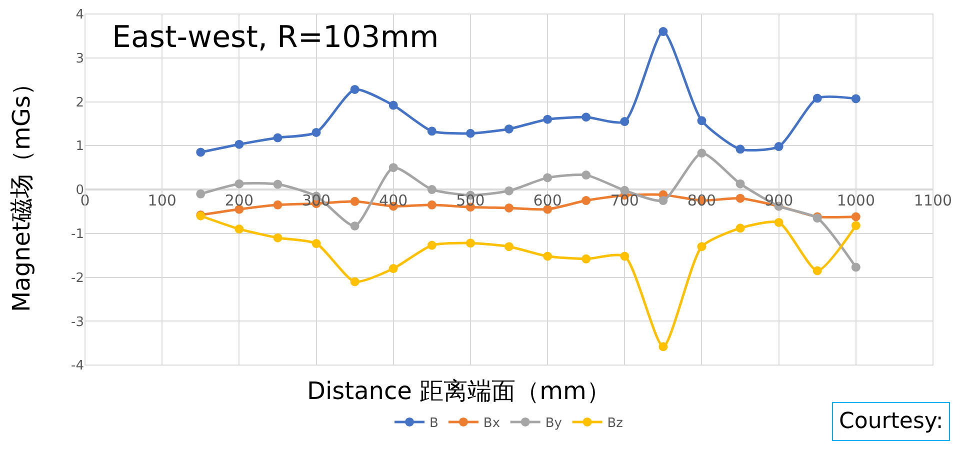  What do you see at coordinates (22, 192) in the screenshot?
I see `y-axis-title: Magnet磁场（mGs）` at bounding box center [22, 192].